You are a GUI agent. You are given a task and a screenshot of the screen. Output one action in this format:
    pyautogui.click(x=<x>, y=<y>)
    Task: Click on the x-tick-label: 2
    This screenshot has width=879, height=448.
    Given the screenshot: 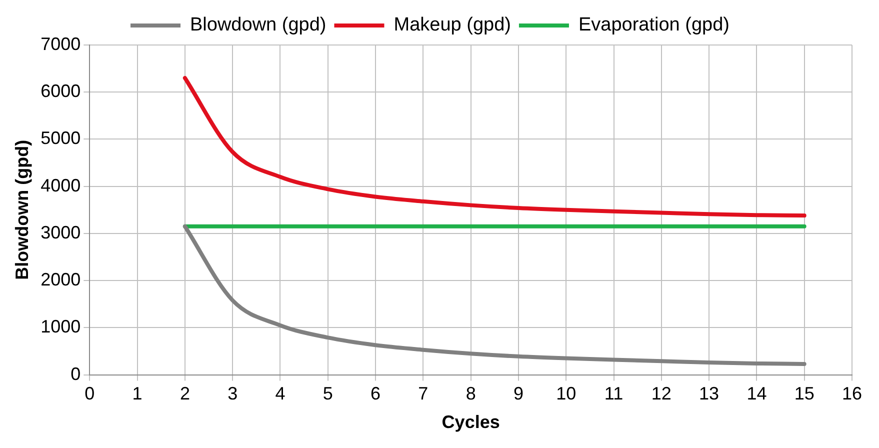 What is the action you would take?
    pyautogui.click(x=185, y=394)
    